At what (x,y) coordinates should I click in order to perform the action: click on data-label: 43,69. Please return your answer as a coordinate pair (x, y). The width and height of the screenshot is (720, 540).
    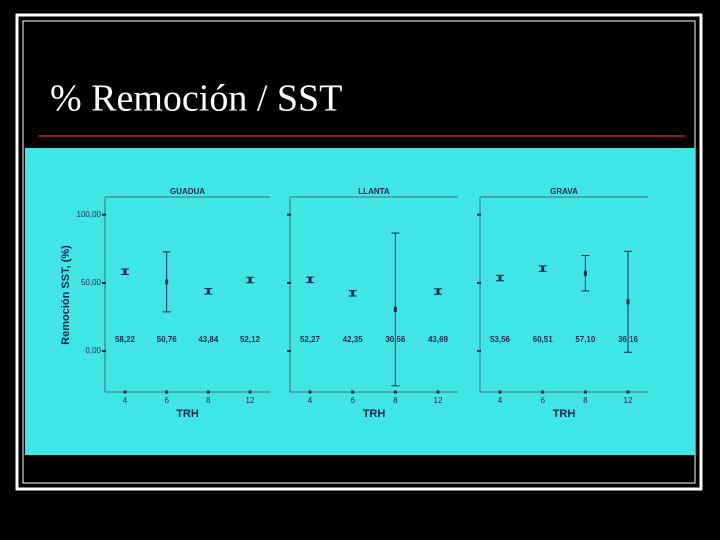
    Looking at the image, I should click on (438, 339).